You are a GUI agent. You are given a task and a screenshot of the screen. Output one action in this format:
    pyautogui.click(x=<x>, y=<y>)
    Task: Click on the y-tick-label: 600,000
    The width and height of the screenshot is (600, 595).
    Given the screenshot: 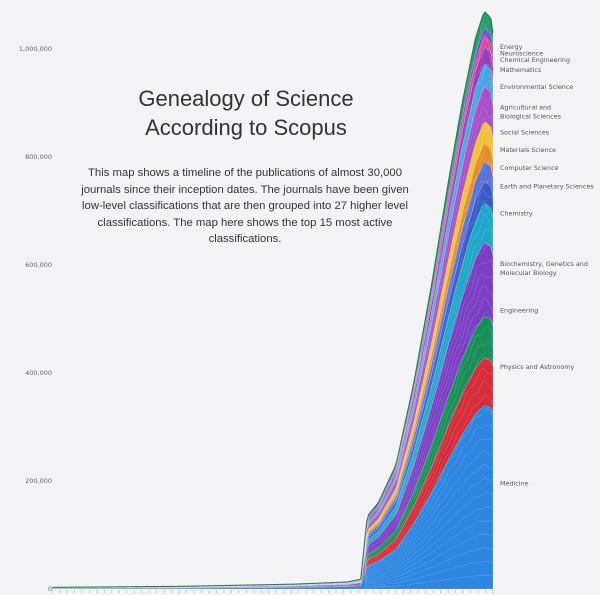 What is the action you would take?
    pyautogui.click(x=38, y=265)
    